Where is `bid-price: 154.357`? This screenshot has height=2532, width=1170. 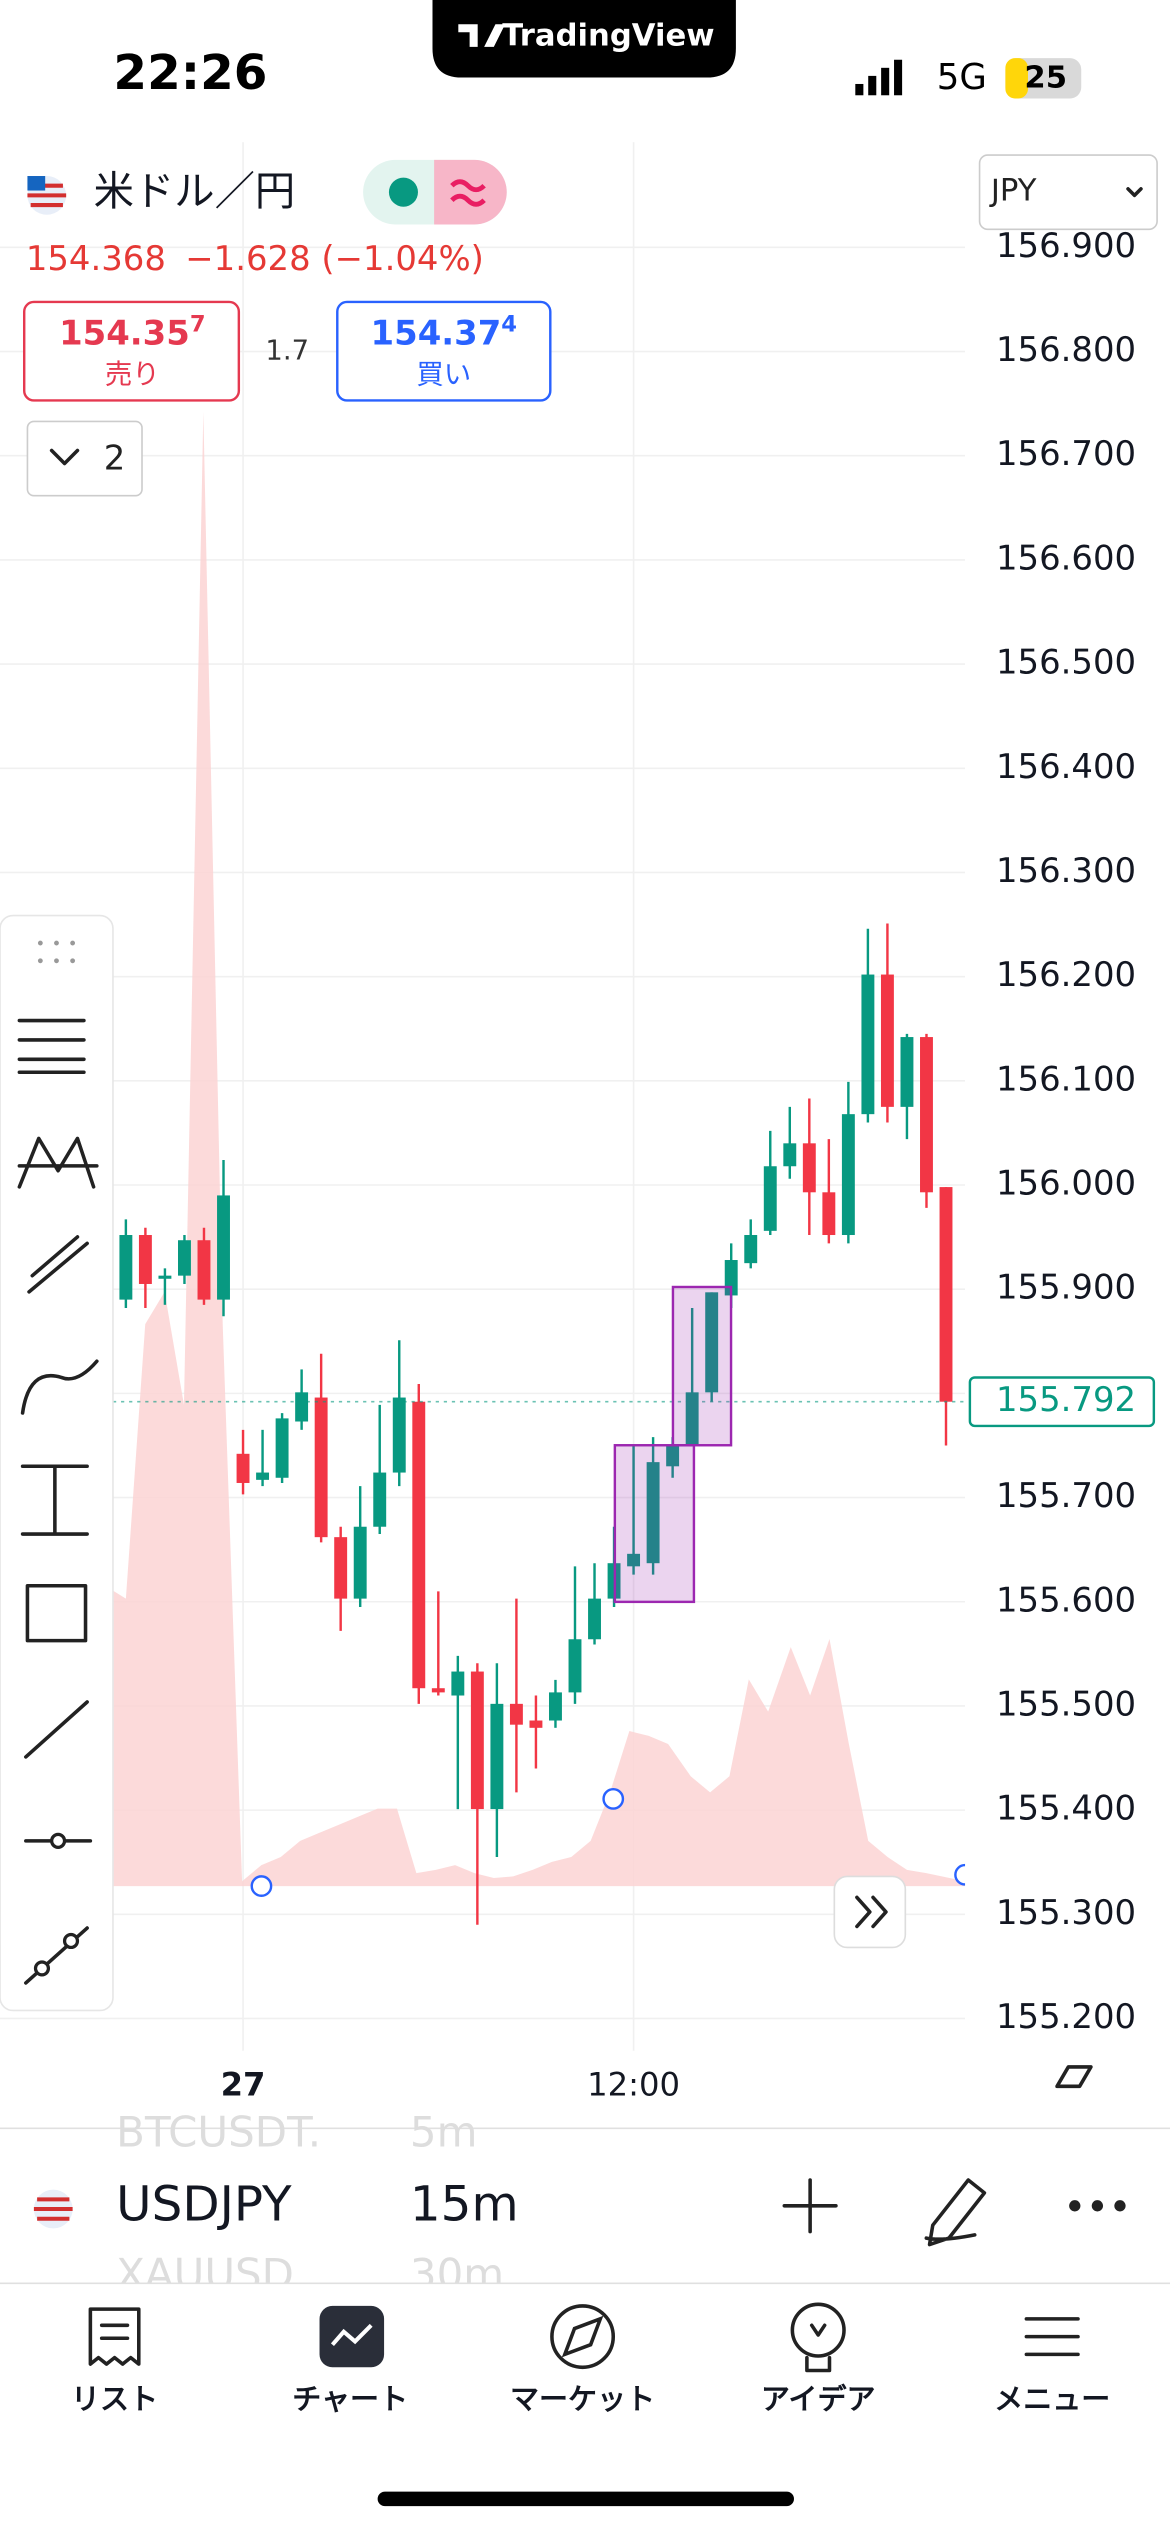
bid-price: 154.357 is located at coordinates (132, 331).